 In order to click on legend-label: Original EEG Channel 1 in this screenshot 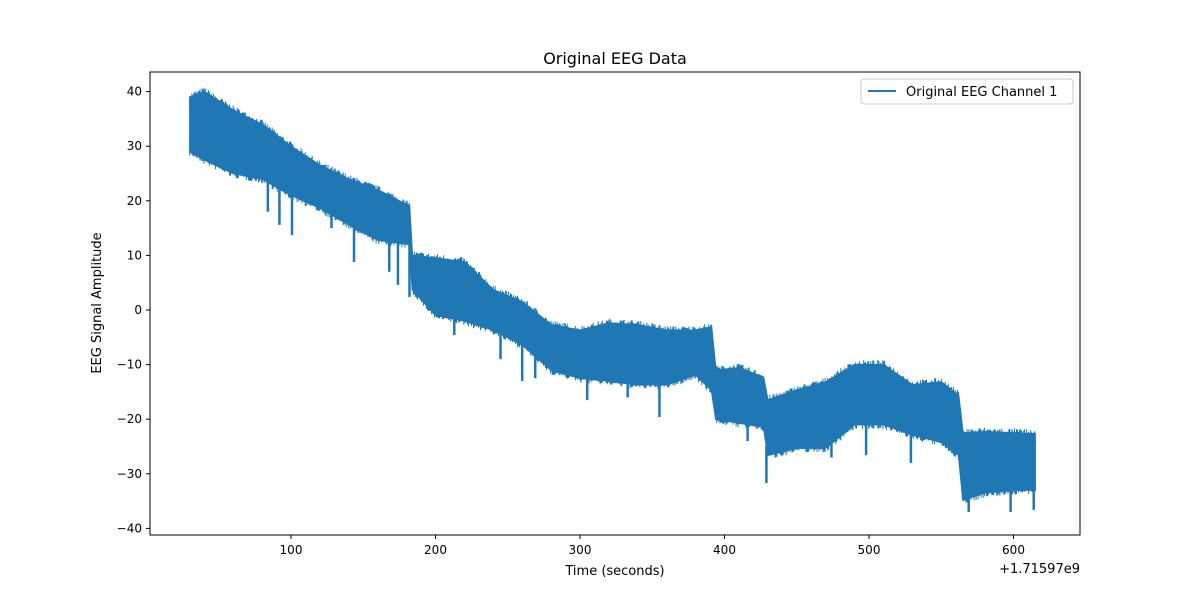, I will do `click(981, 92)`.